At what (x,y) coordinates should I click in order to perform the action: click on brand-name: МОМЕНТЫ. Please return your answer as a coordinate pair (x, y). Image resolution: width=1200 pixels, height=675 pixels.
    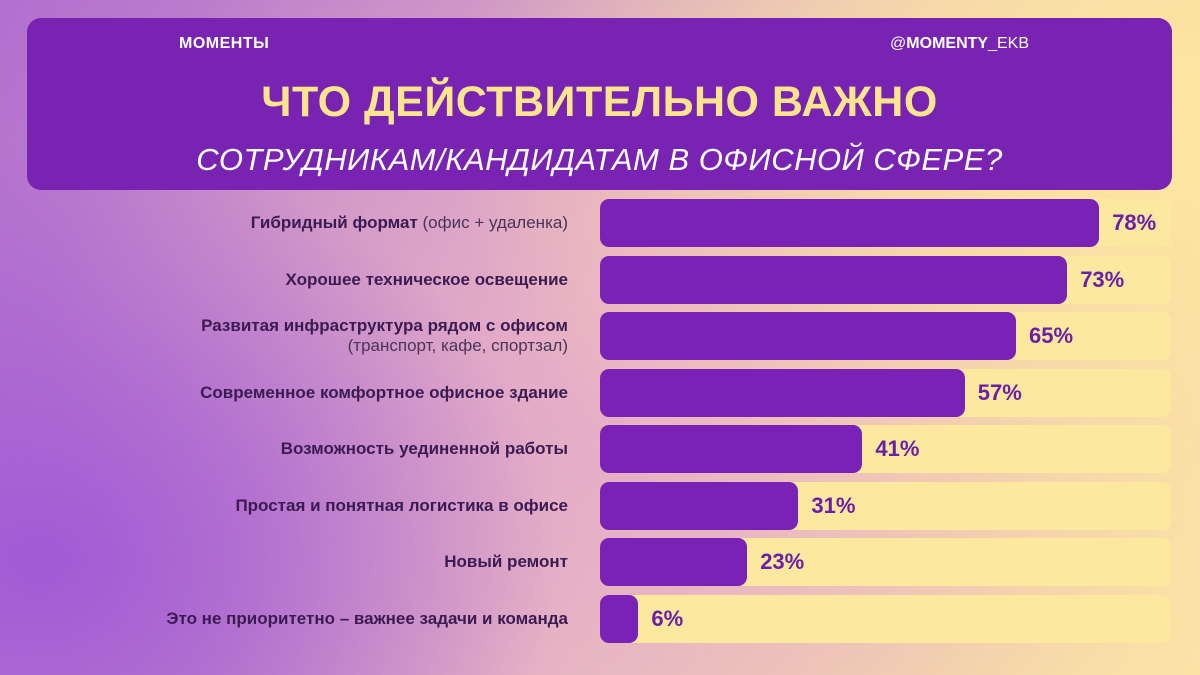
    Looking at the image, I should click on (224, 43).